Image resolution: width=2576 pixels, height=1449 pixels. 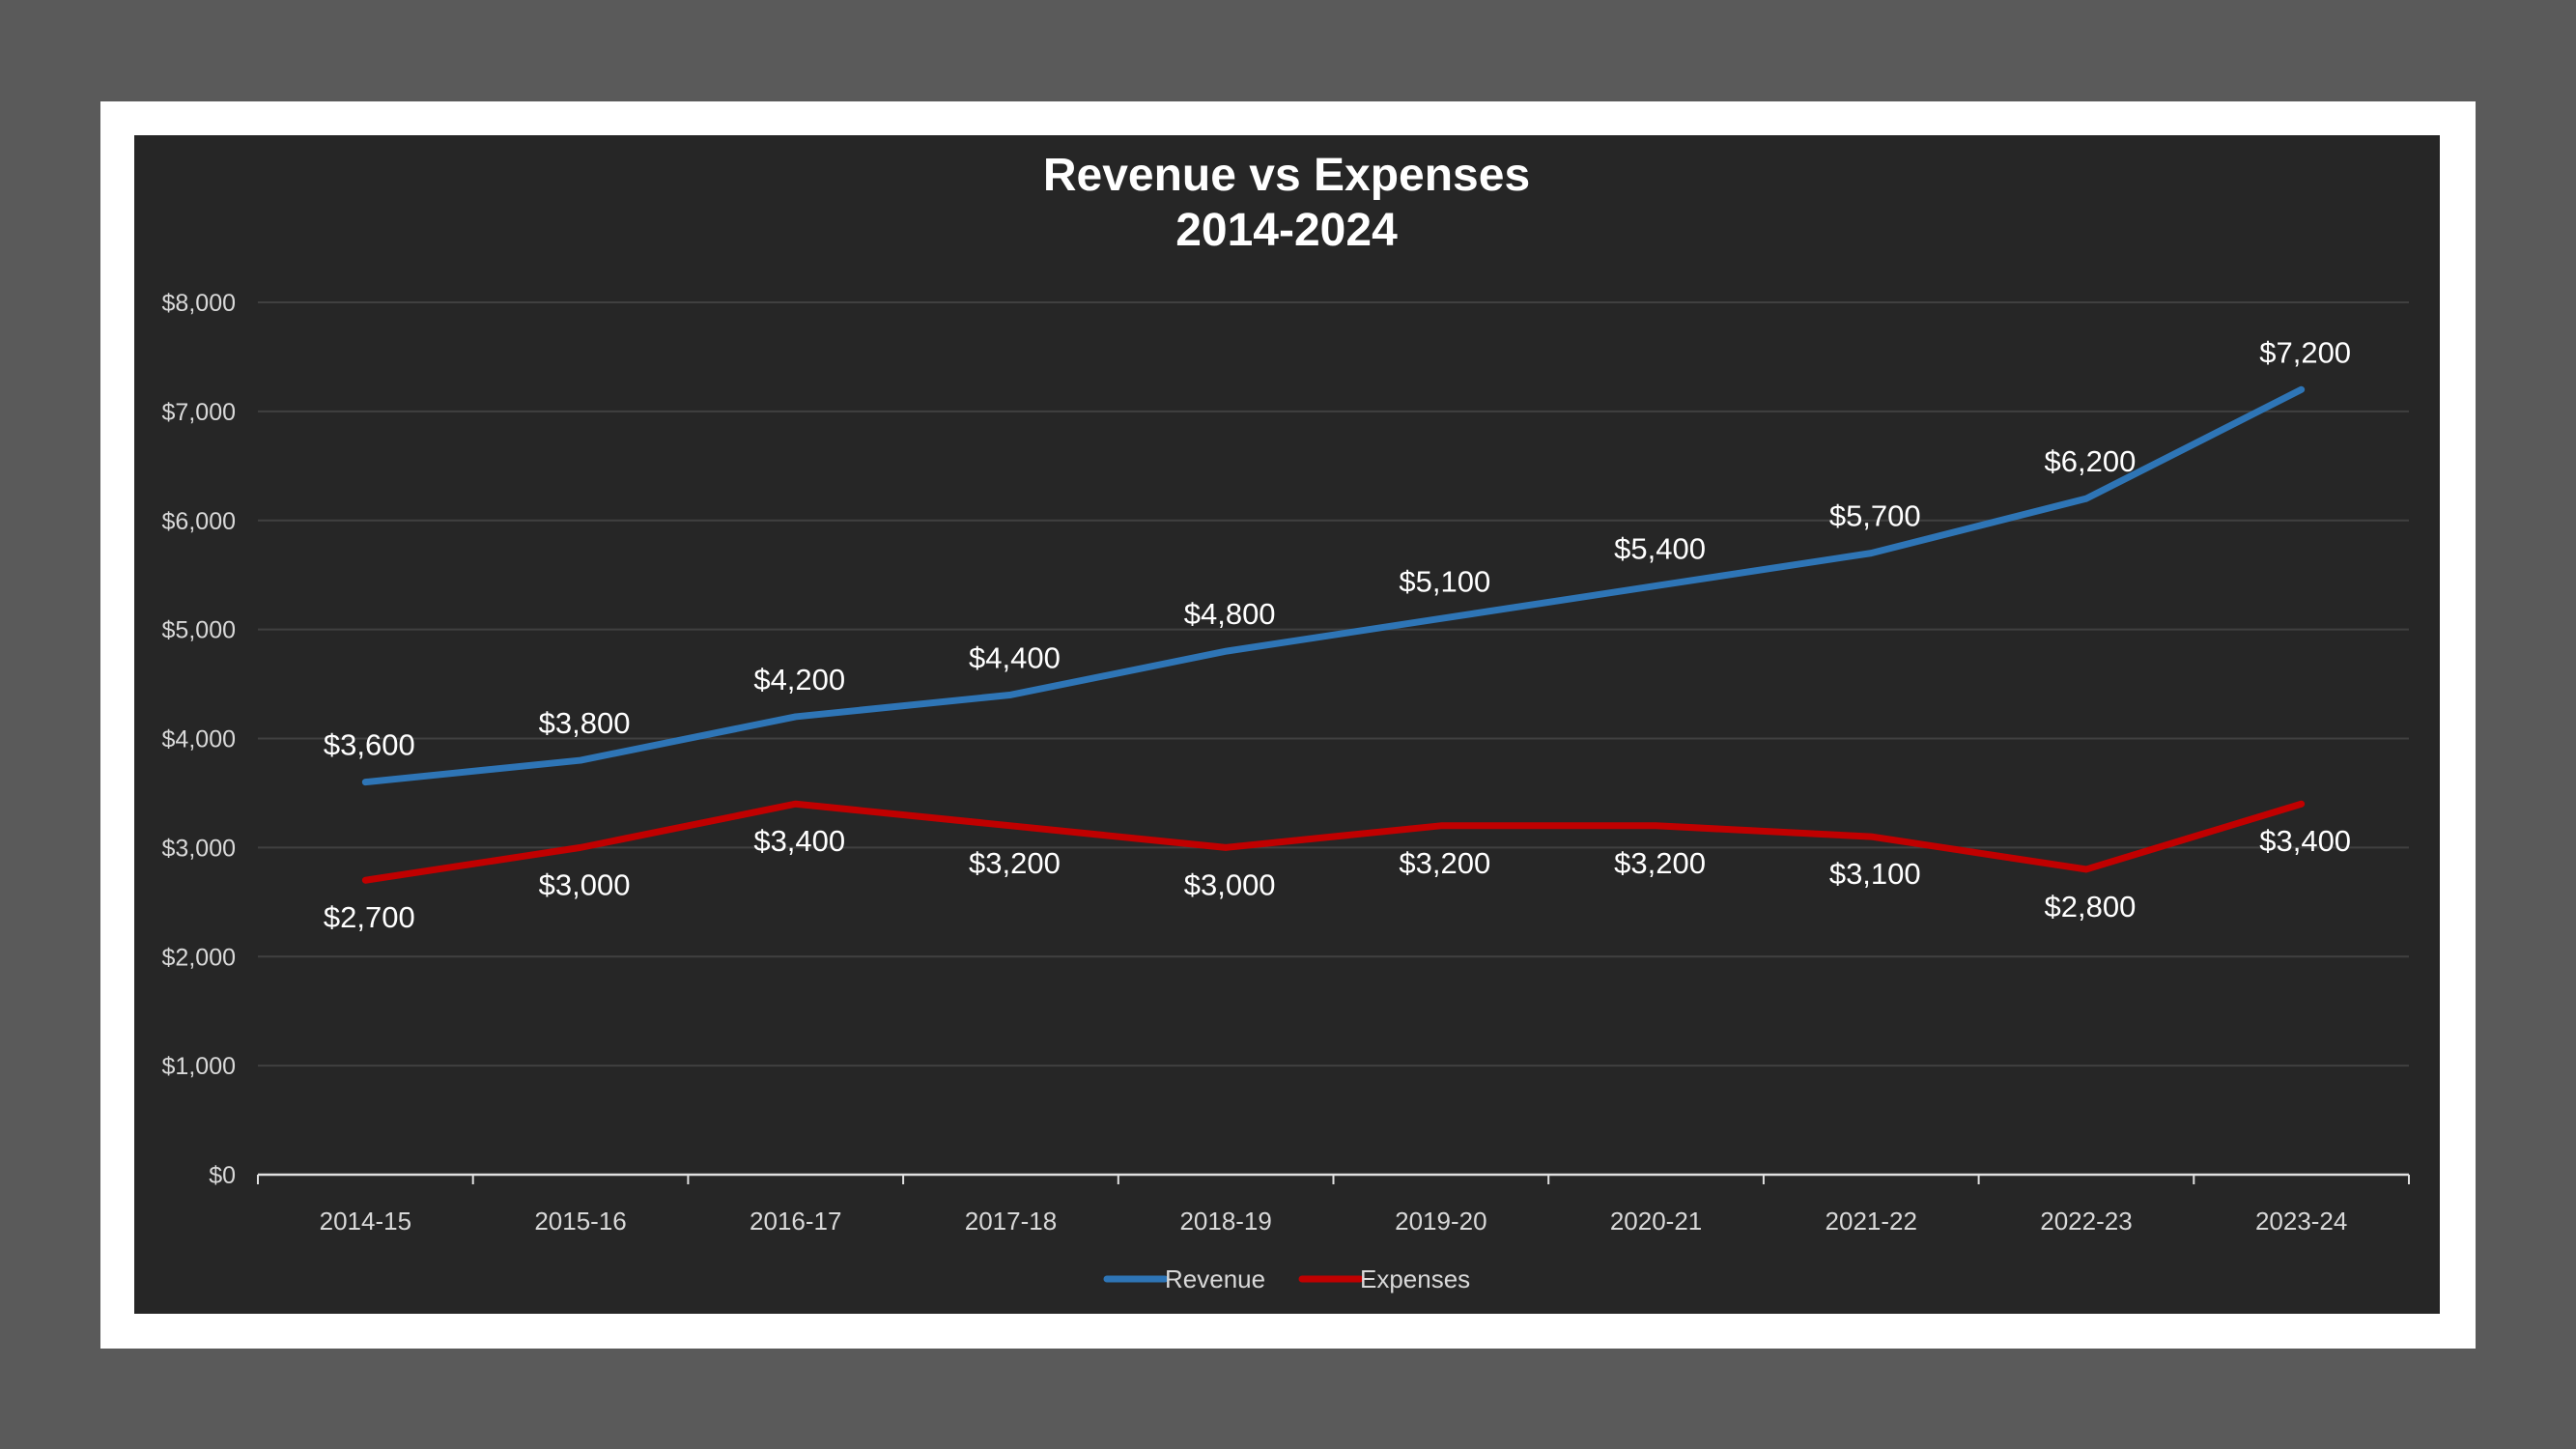 What do you see at coordinates (585, 723) in the screenshot?
I see `data-label-revenue: $3,800` at bounding box center [585, 723].